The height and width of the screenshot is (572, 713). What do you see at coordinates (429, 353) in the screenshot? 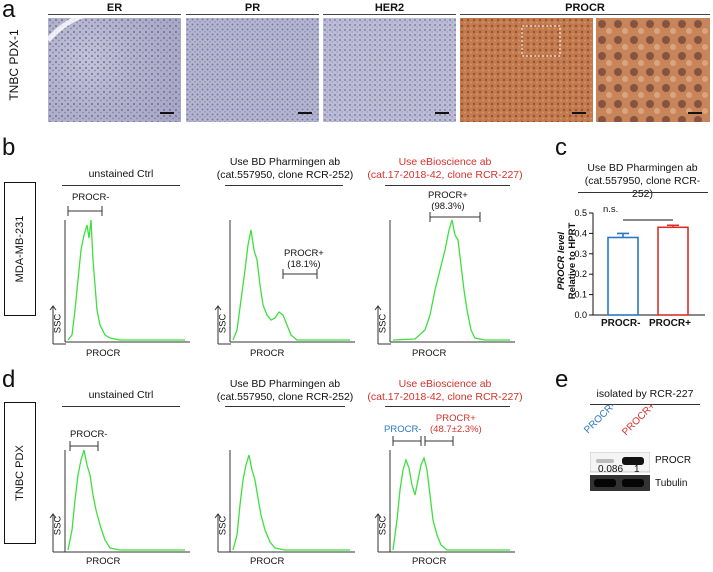
I see `b3-xlabel: PROCR` at bounding box center [429, 353].